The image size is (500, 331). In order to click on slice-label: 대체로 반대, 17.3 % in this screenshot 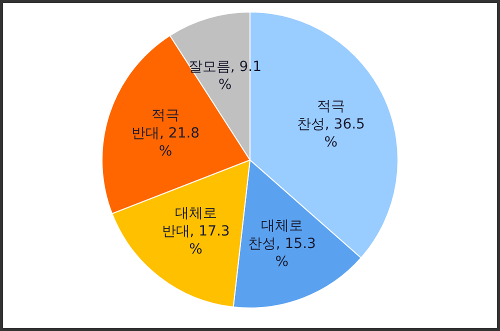, I will do `click(196, 231)`.